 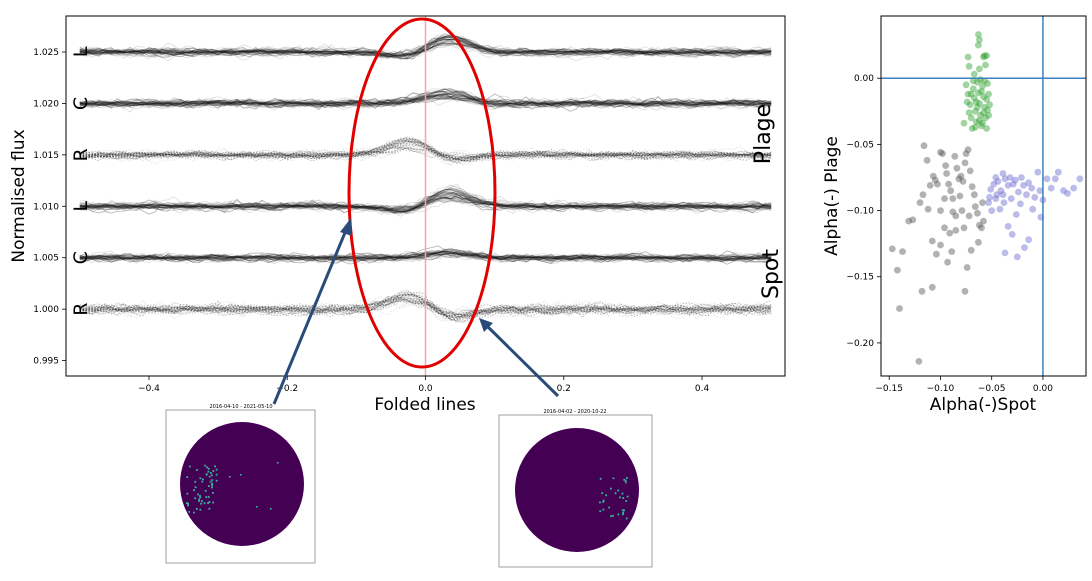 I want to click on y-tick-label: 1.020, so click(x=46, y=104).